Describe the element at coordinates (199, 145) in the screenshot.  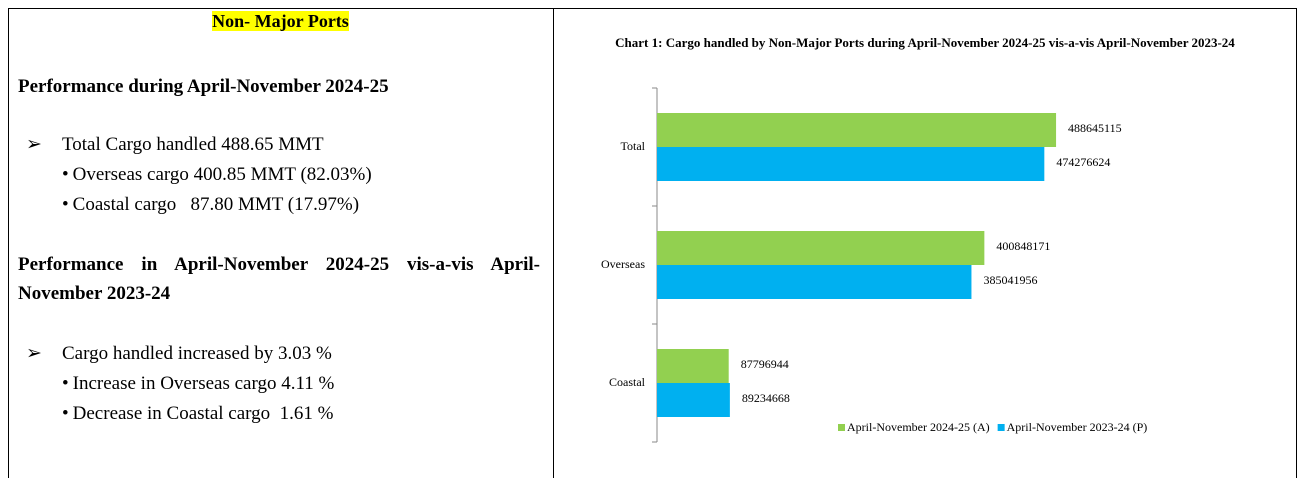
I see `list-main: Total Cargo handled 488.65 MMT` at that location.